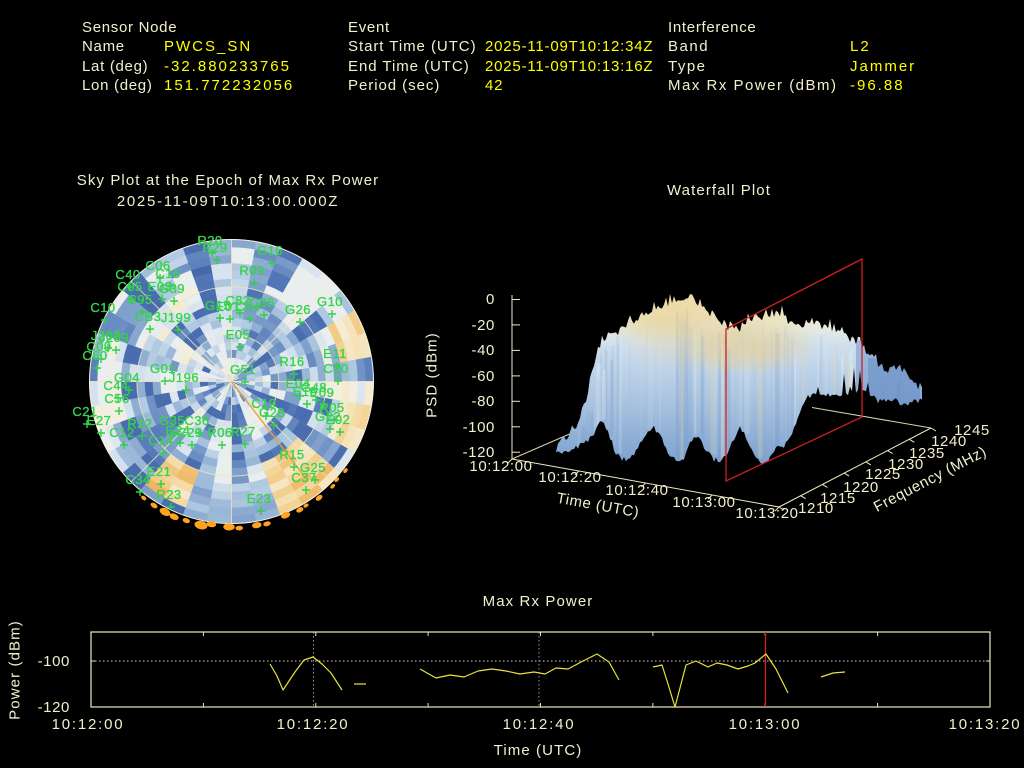 The width and height of the screenshot is (1024, 768). What do you see at coordinates (335, 353) in the screenshot?
I see `svg-text: E11` at bounding box center [335, 353].